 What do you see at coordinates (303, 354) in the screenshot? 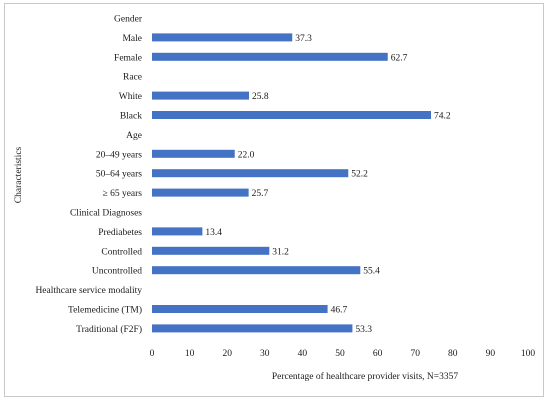
I see `x-tick-label: 40` at bounding box center [303, 354].